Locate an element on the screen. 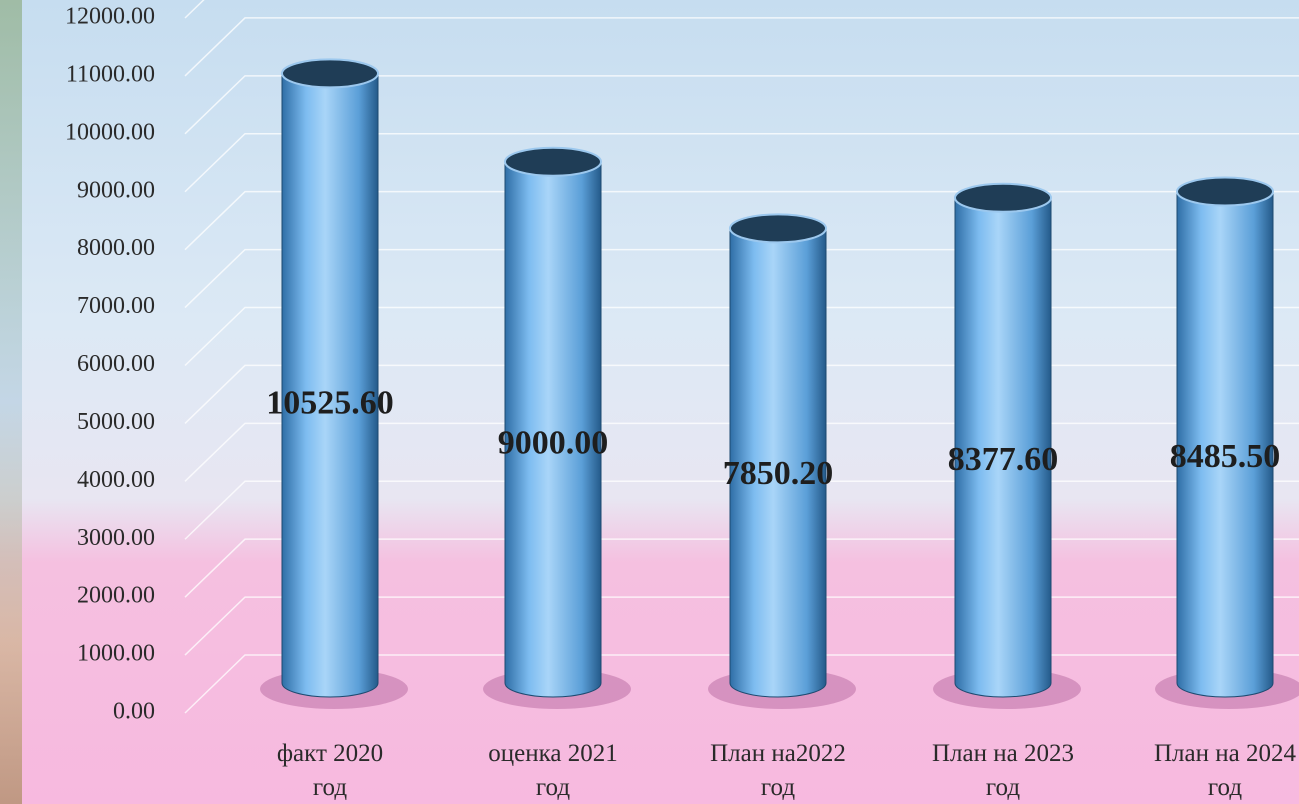 This screenshot has height=804, width=1299. value-label: 10525.60 is located at coordinates (330, 402).